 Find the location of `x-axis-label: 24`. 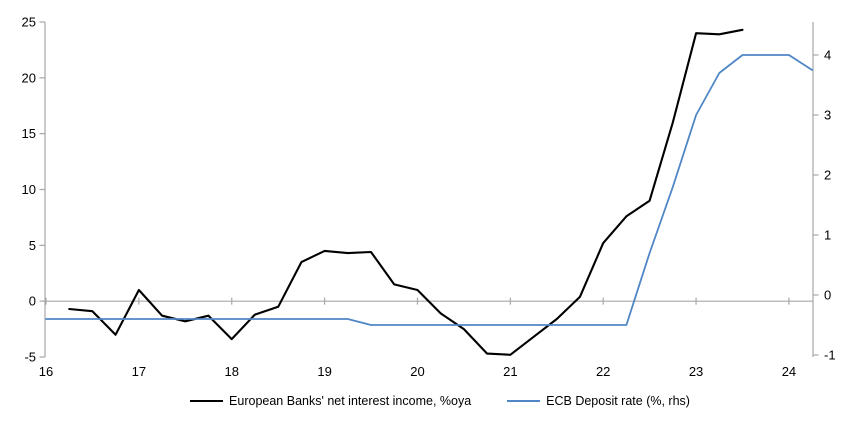

x-axis-label: 24 is located at coordinates (789, 371).